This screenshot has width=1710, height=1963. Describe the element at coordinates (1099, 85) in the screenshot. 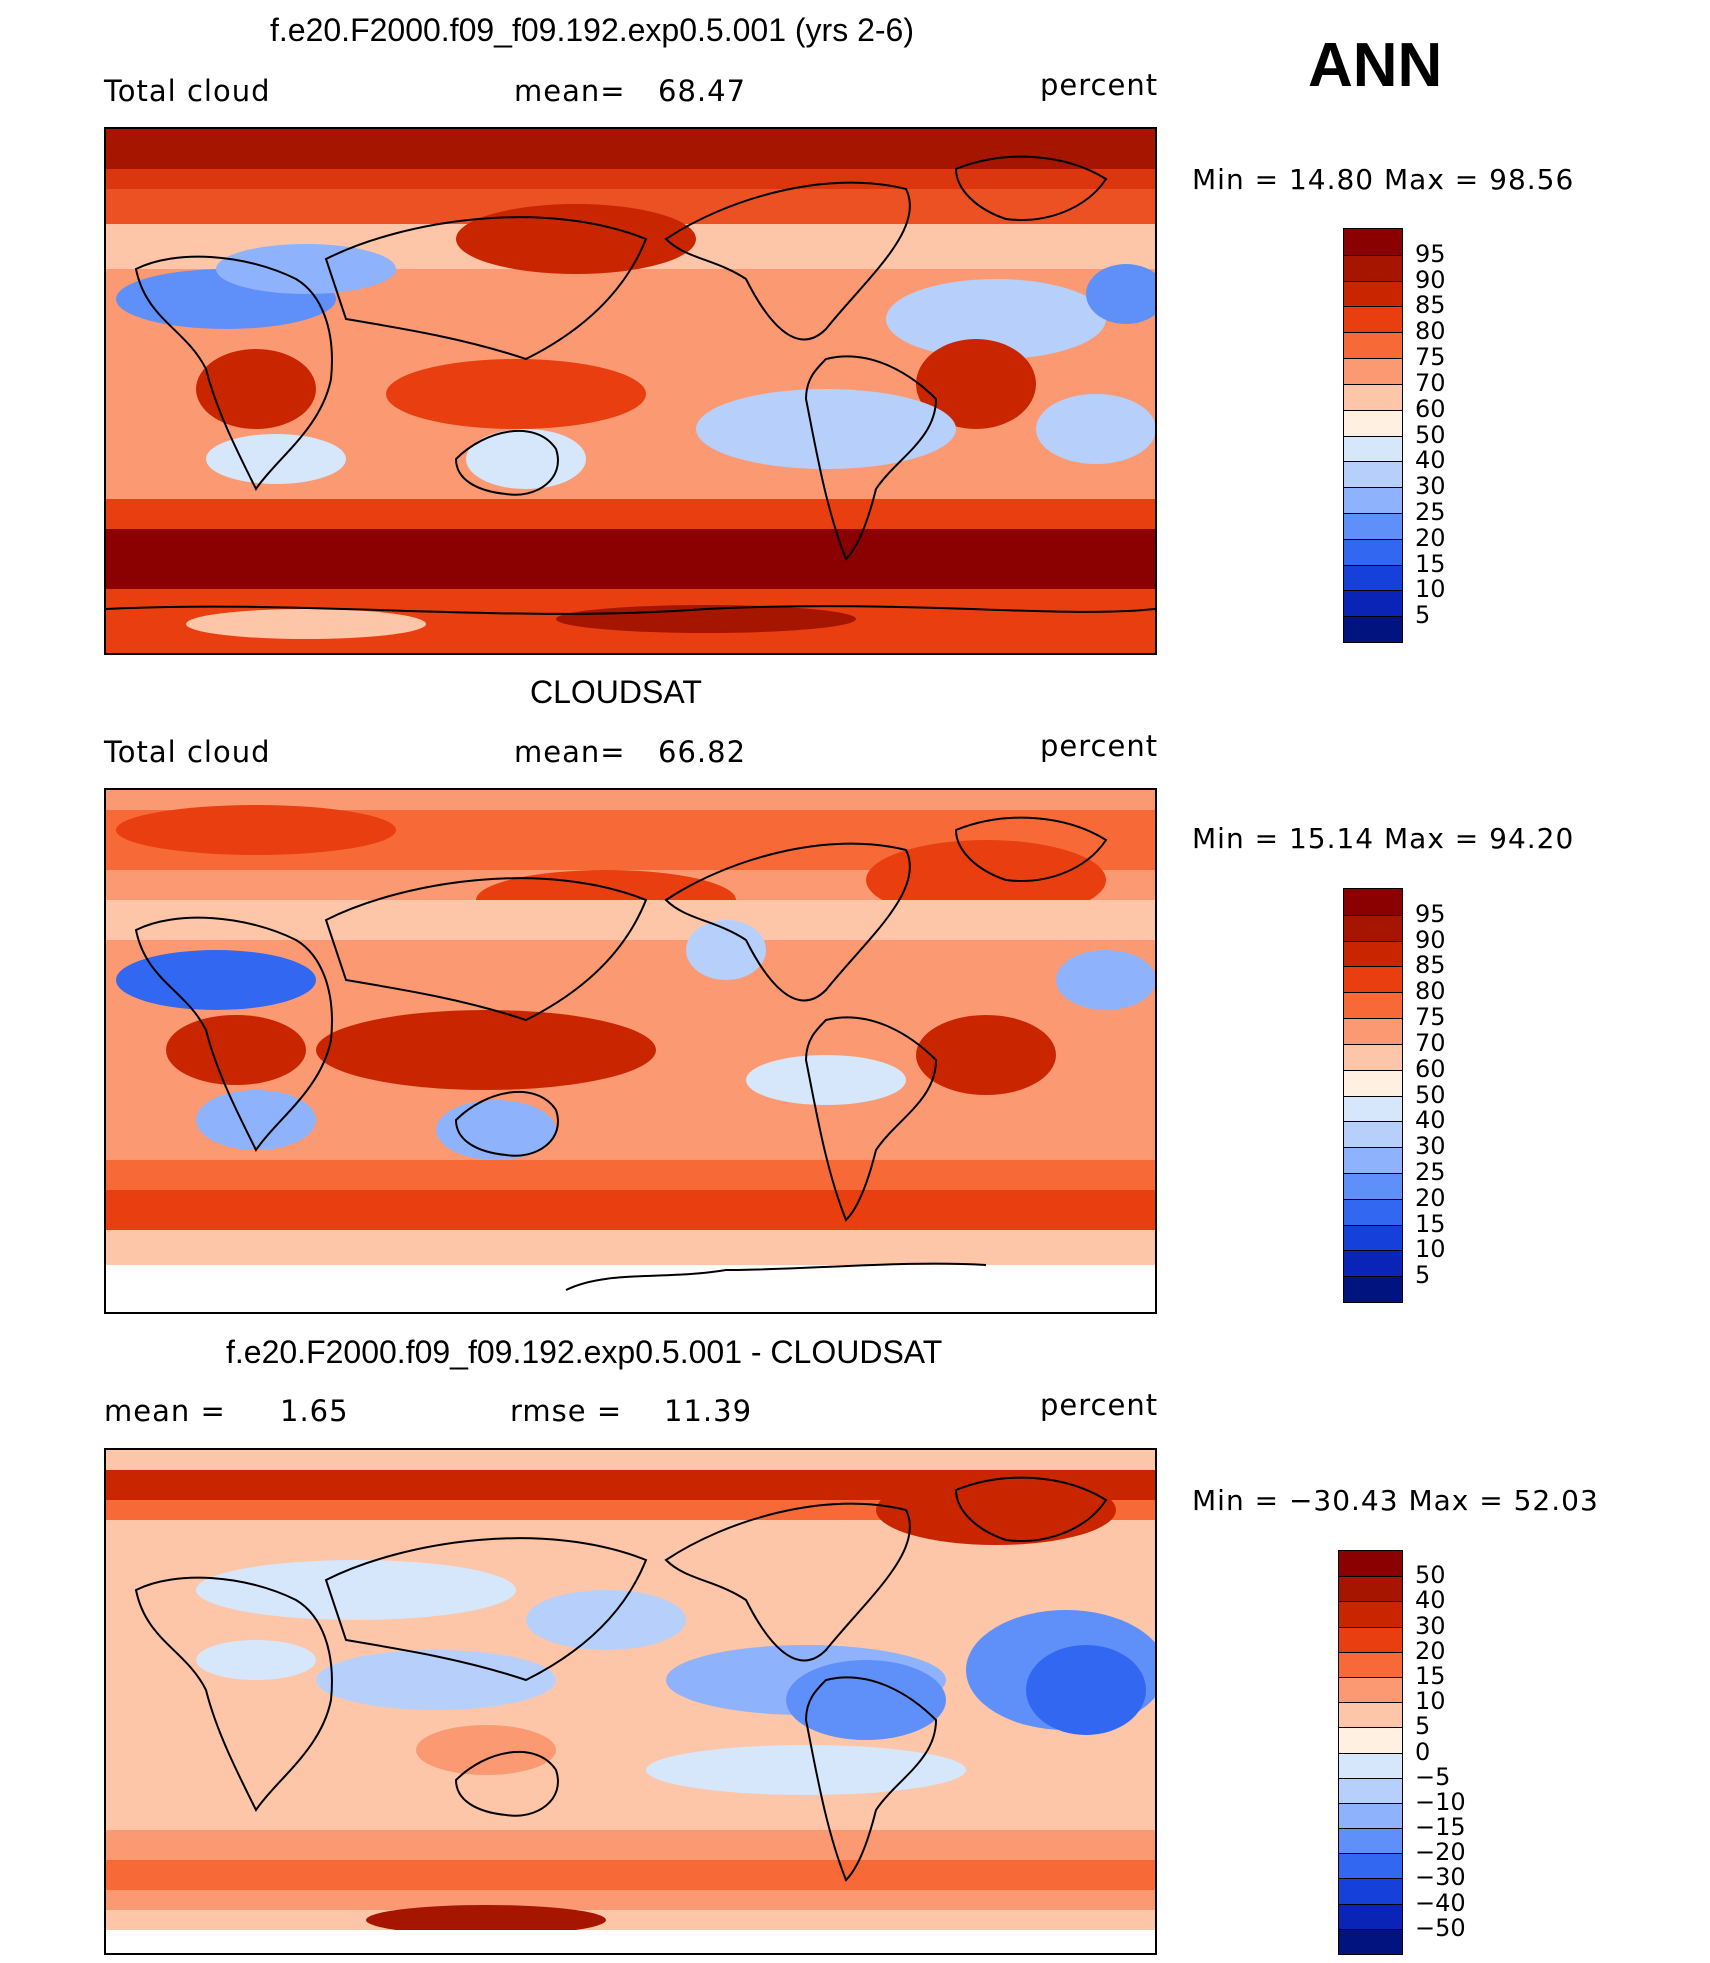

I see `panel1-units: percent` at that location.